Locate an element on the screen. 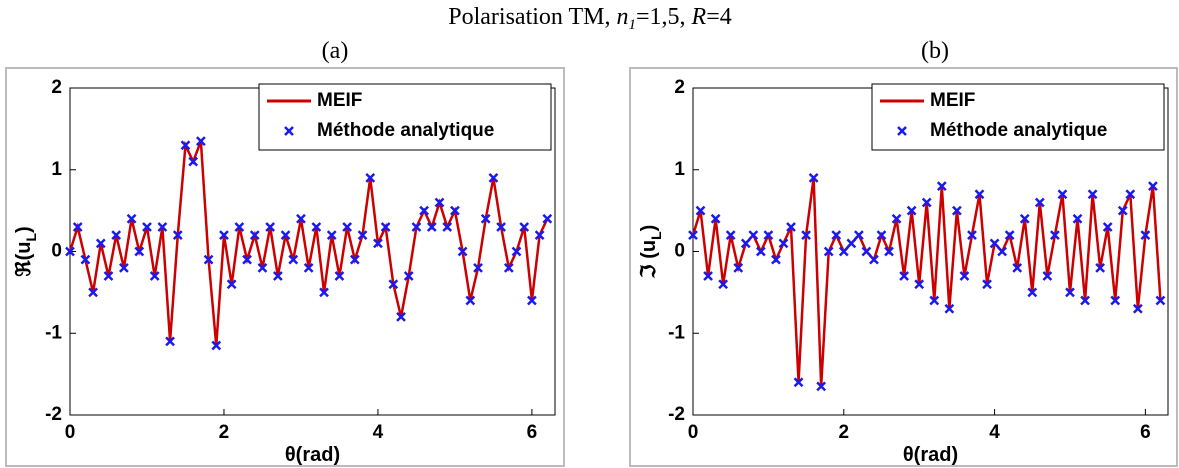 The width and height of the screenshot is (1179, 468). y-axis-label: ℑ (uL) is located at coordinates (651, 252).